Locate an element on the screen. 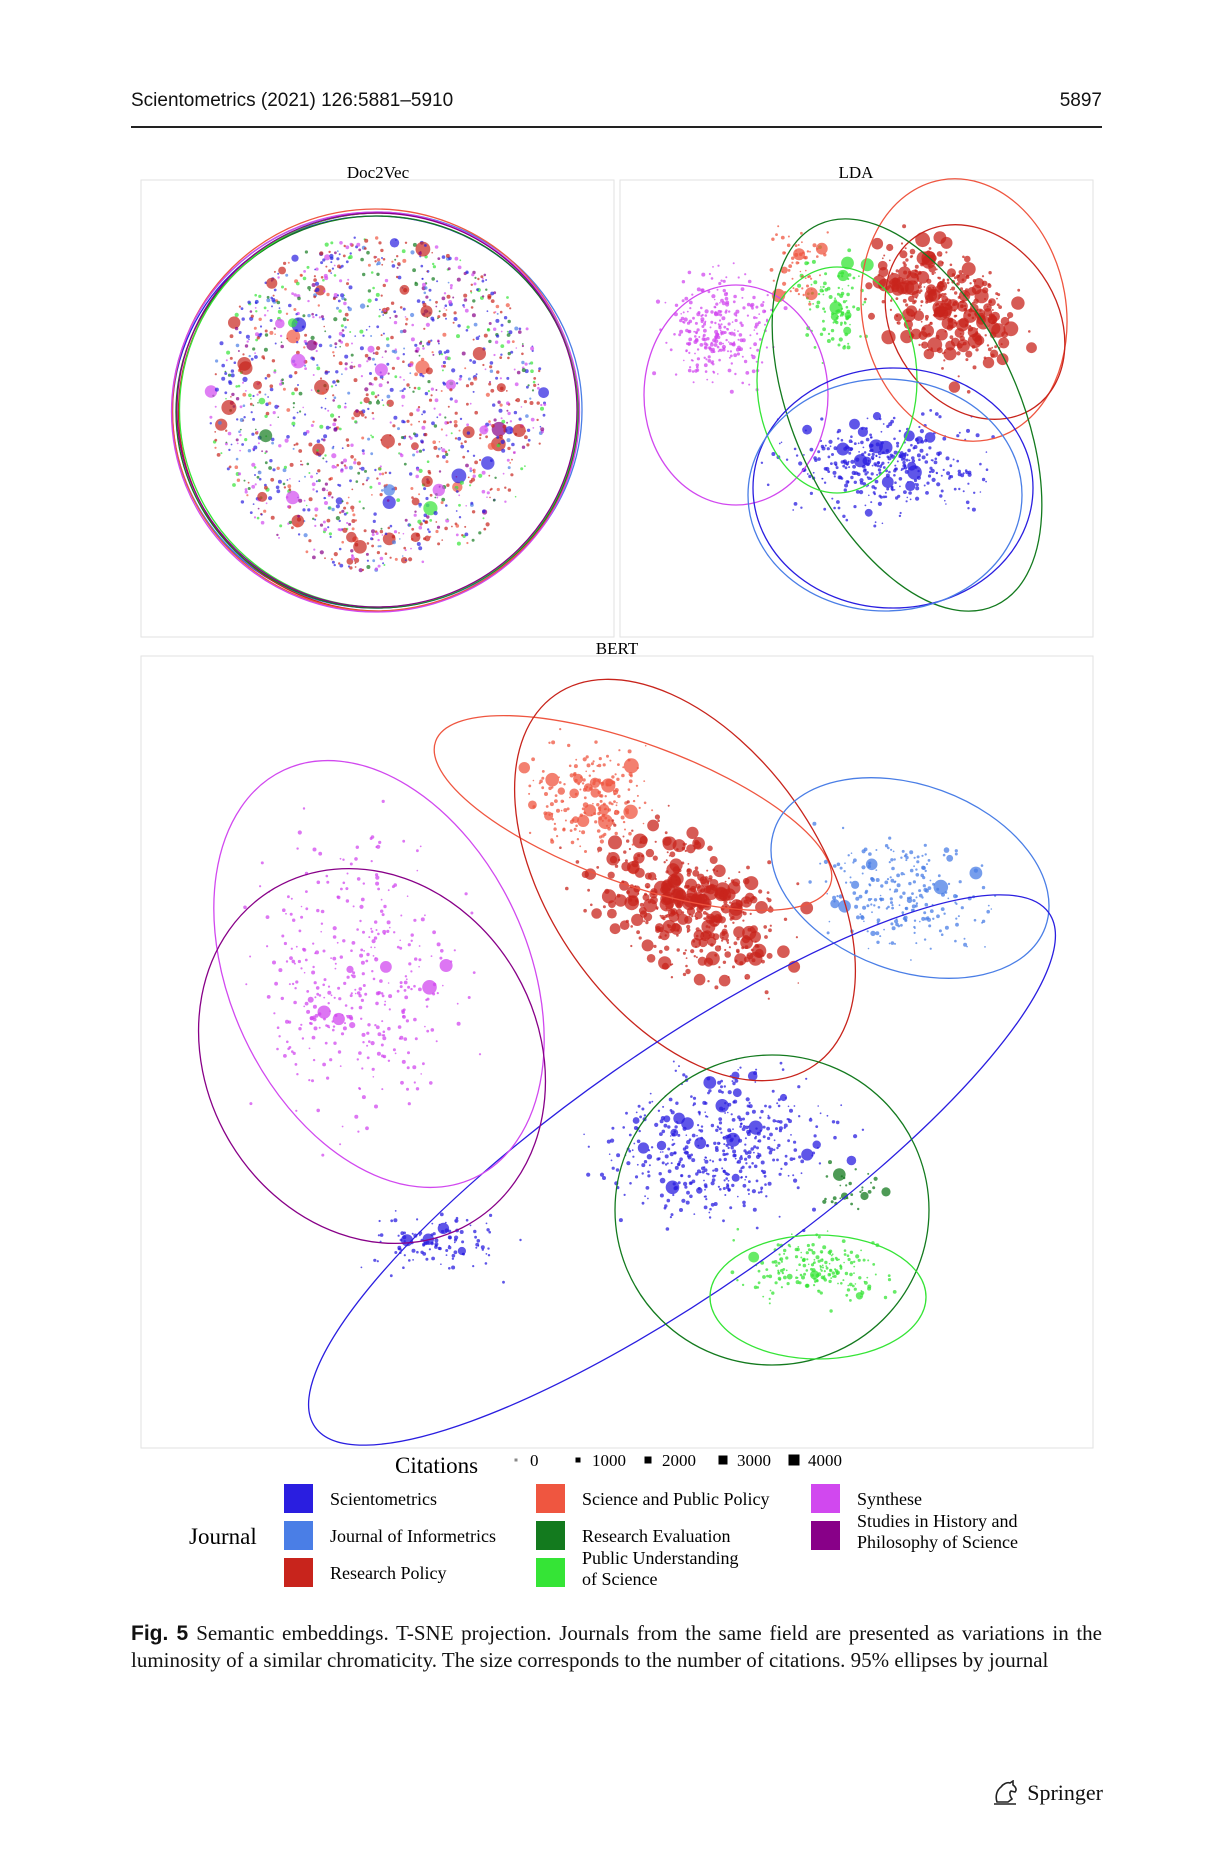 The image size is (1221, 1851). journal-reference: Scientometrics (2021) 126:5881–5910 is located at coordinates (292, 100).